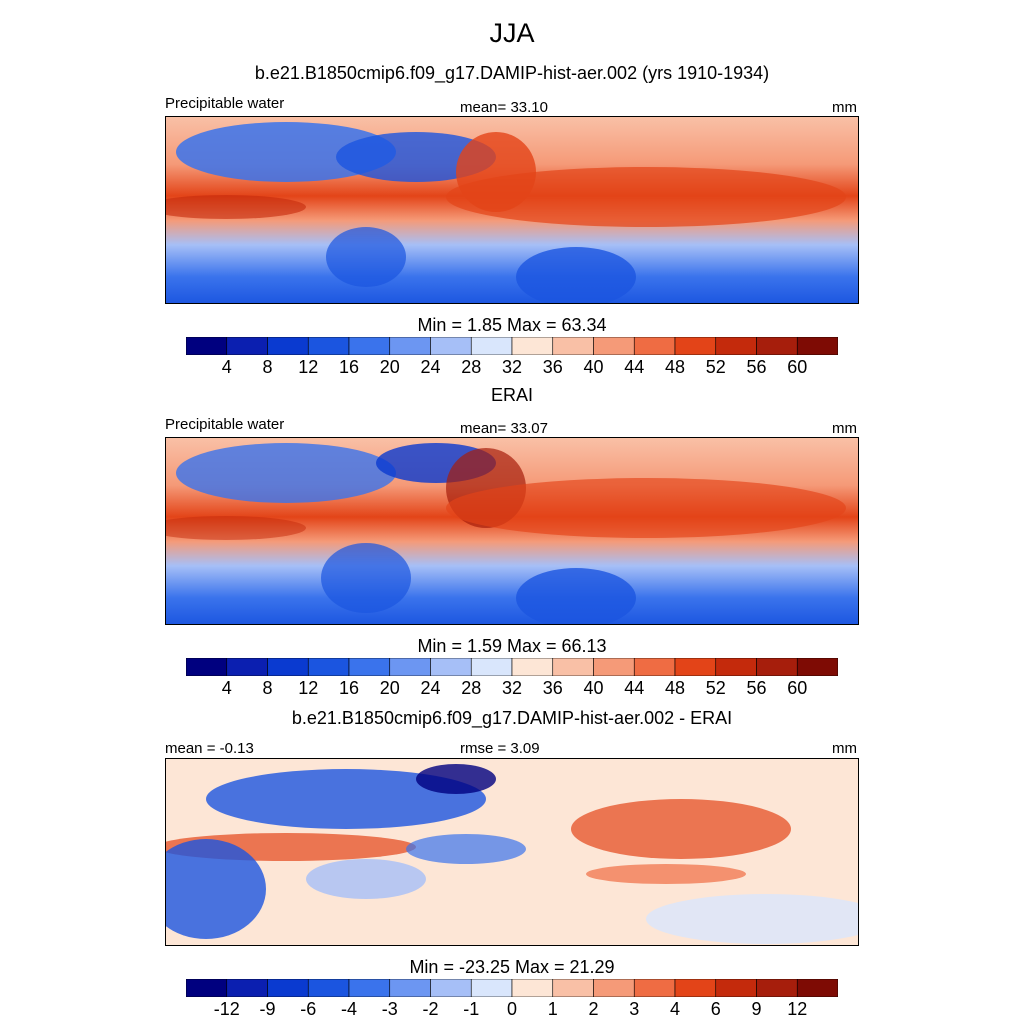 The image size is (1024, 1024). I want to click on colorbar-tick-label: 9, so click(756, 1009).